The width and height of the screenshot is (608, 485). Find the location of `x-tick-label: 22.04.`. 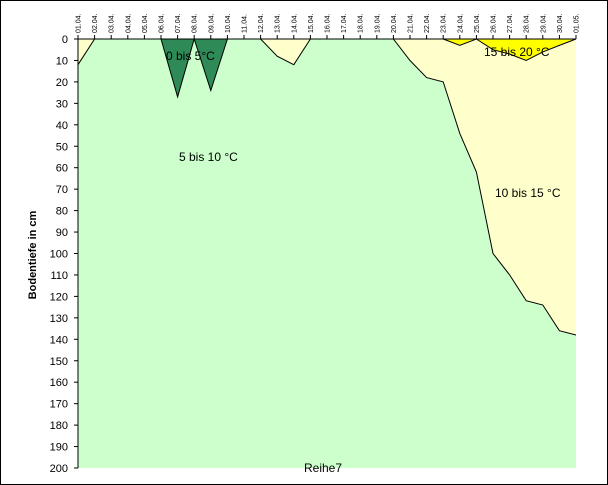

x-tick-label: 22.04. is located at coordinates (427, 23).